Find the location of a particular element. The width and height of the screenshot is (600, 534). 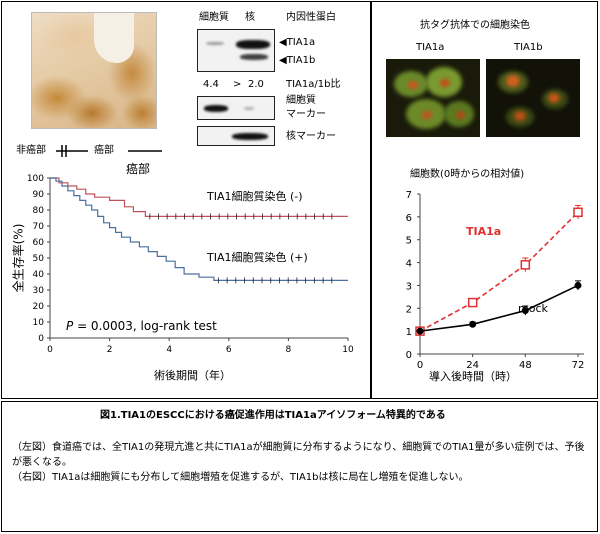

staining-image-tia1a is located at coordinates (433, 98).